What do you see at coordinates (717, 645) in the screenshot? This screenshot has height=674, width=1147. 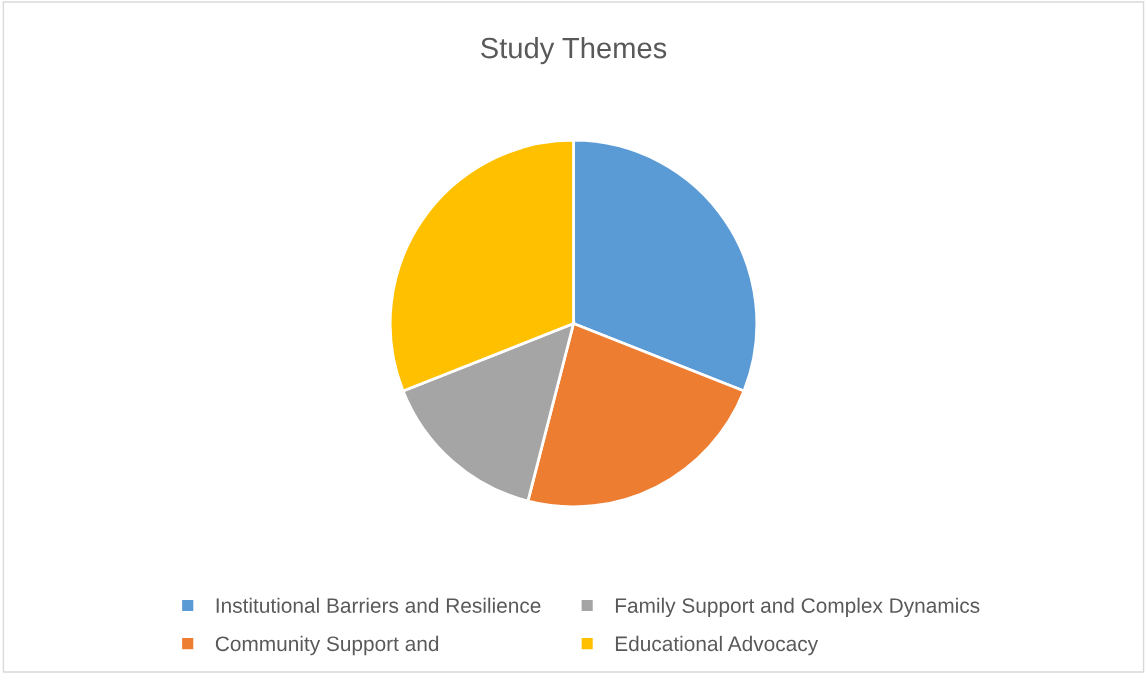 I see `legend-label: Educational Advocacy` at bounding box center [717, 645].